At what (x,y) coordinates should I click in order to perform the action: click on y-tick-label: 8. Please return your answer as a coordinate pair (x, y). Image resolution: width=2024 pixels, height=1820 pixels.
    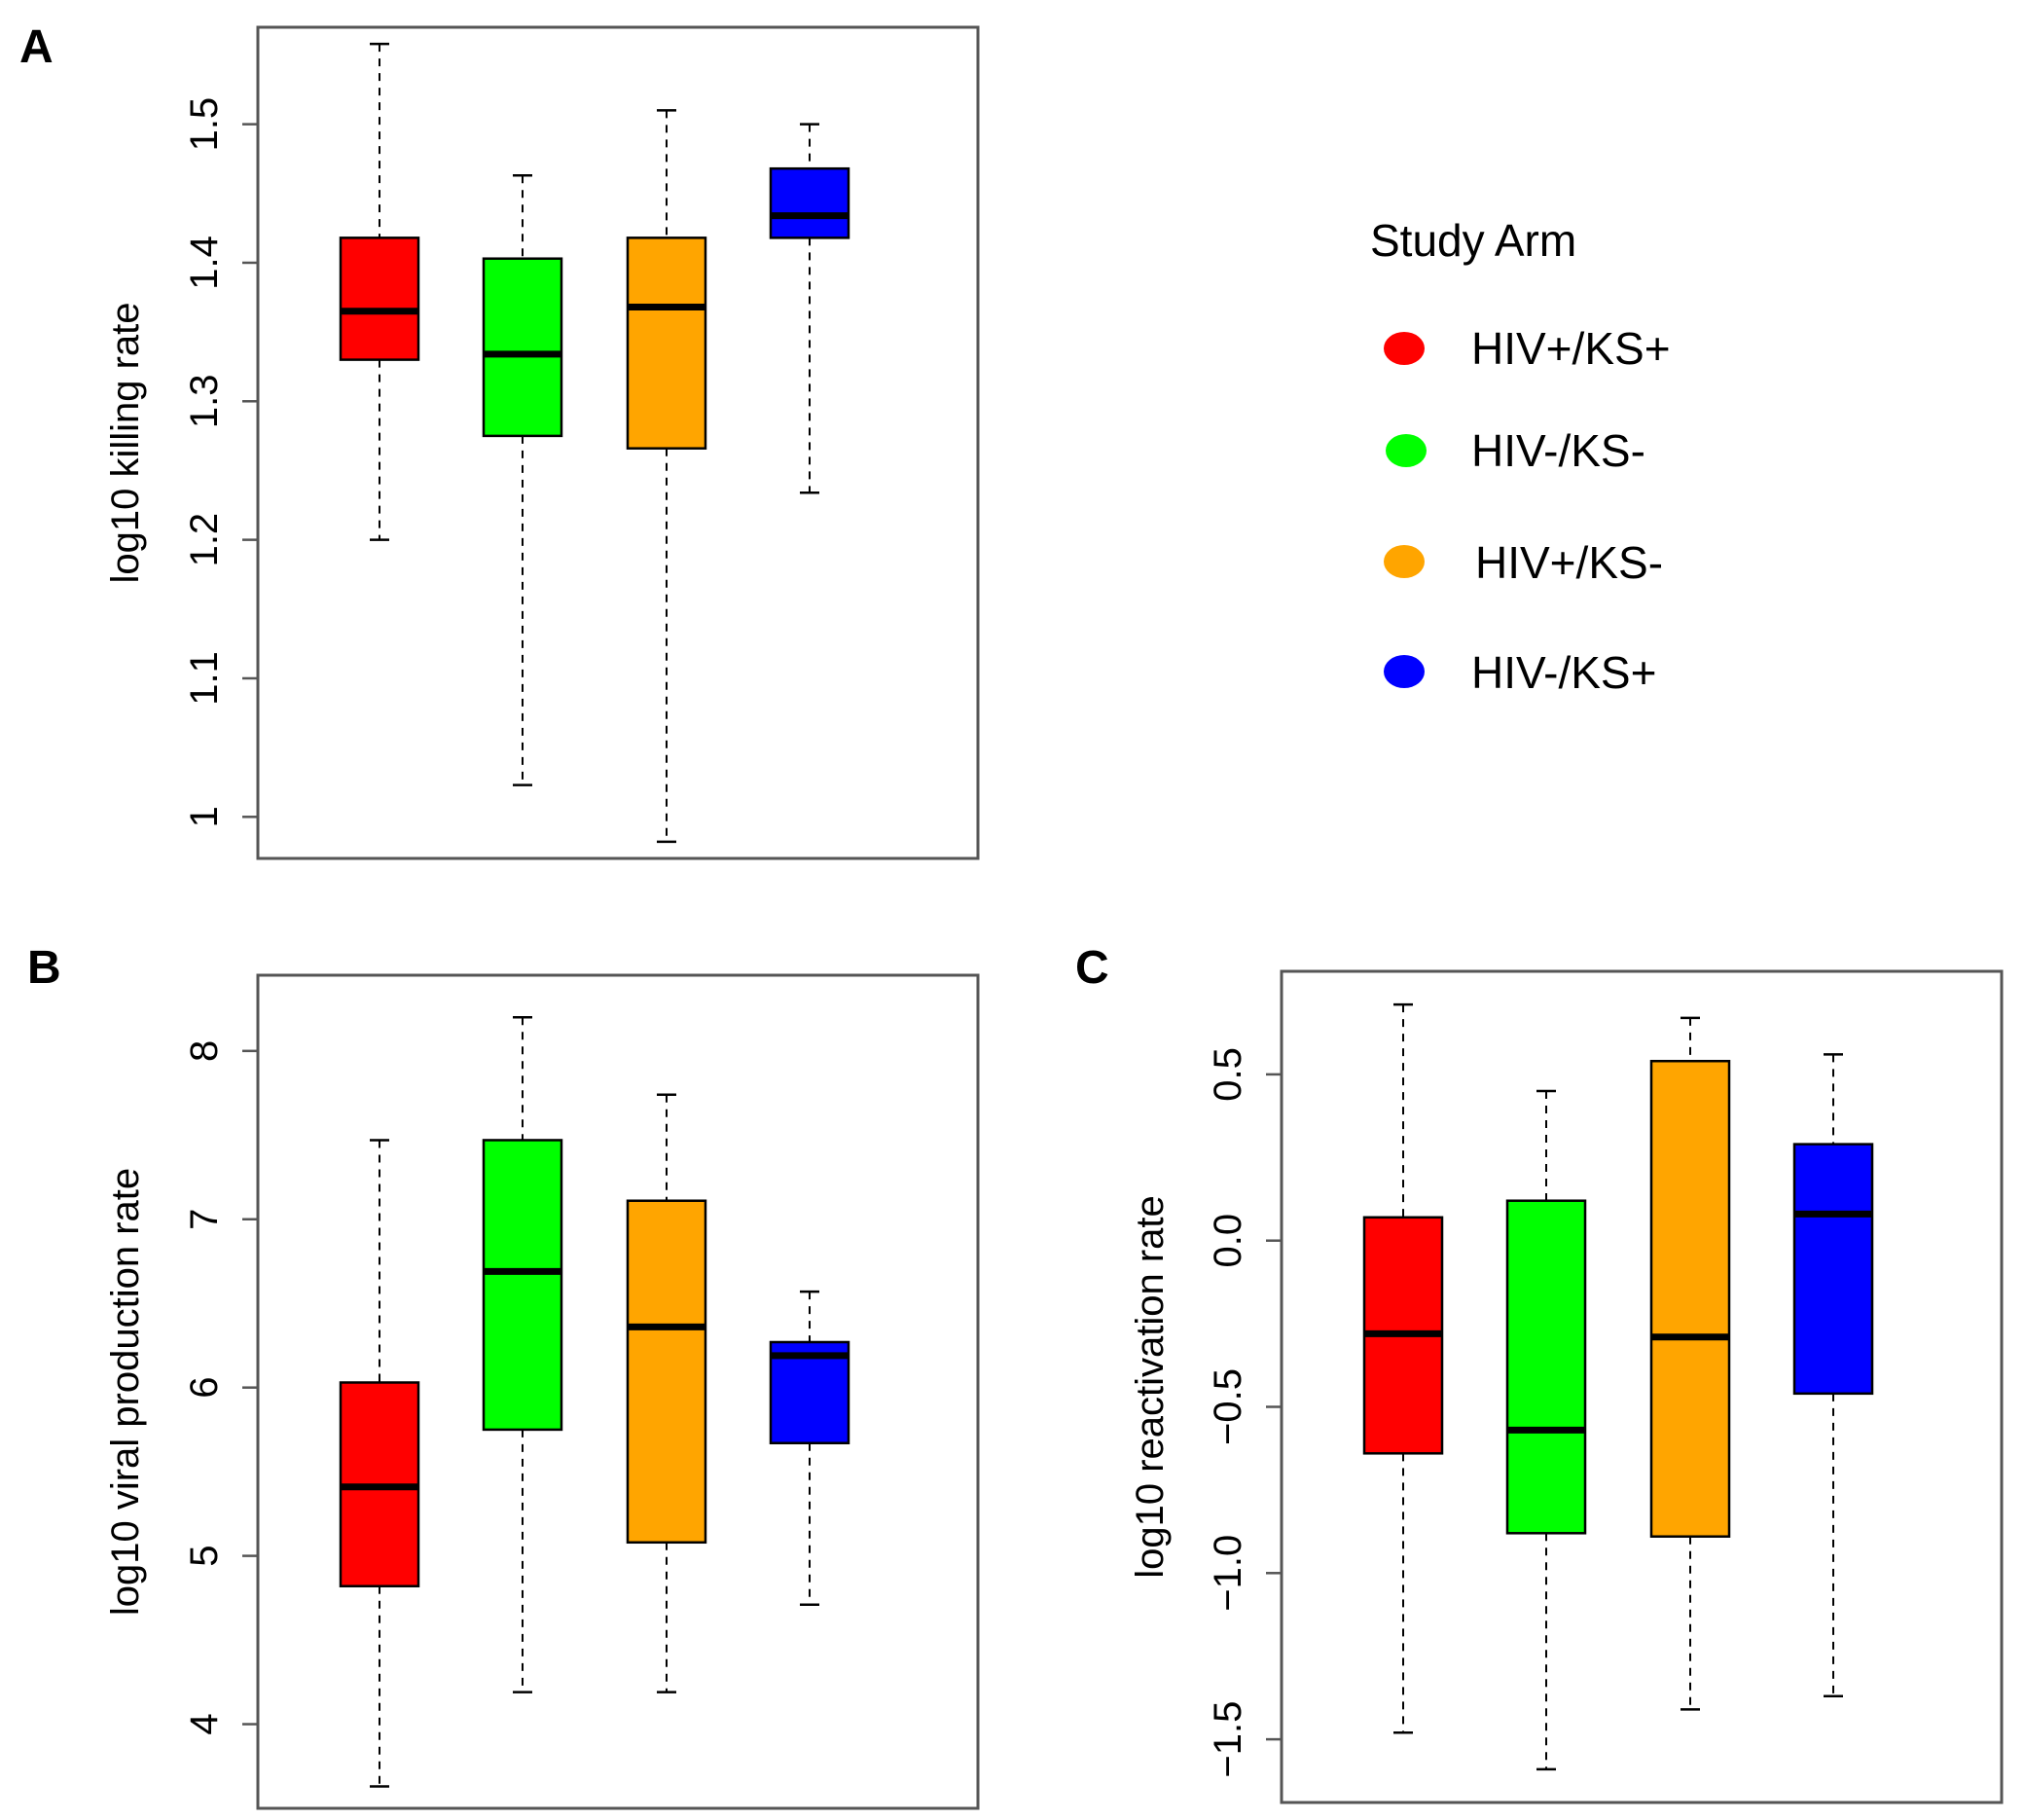
    Looking at the image, I should click on (204, 1051).